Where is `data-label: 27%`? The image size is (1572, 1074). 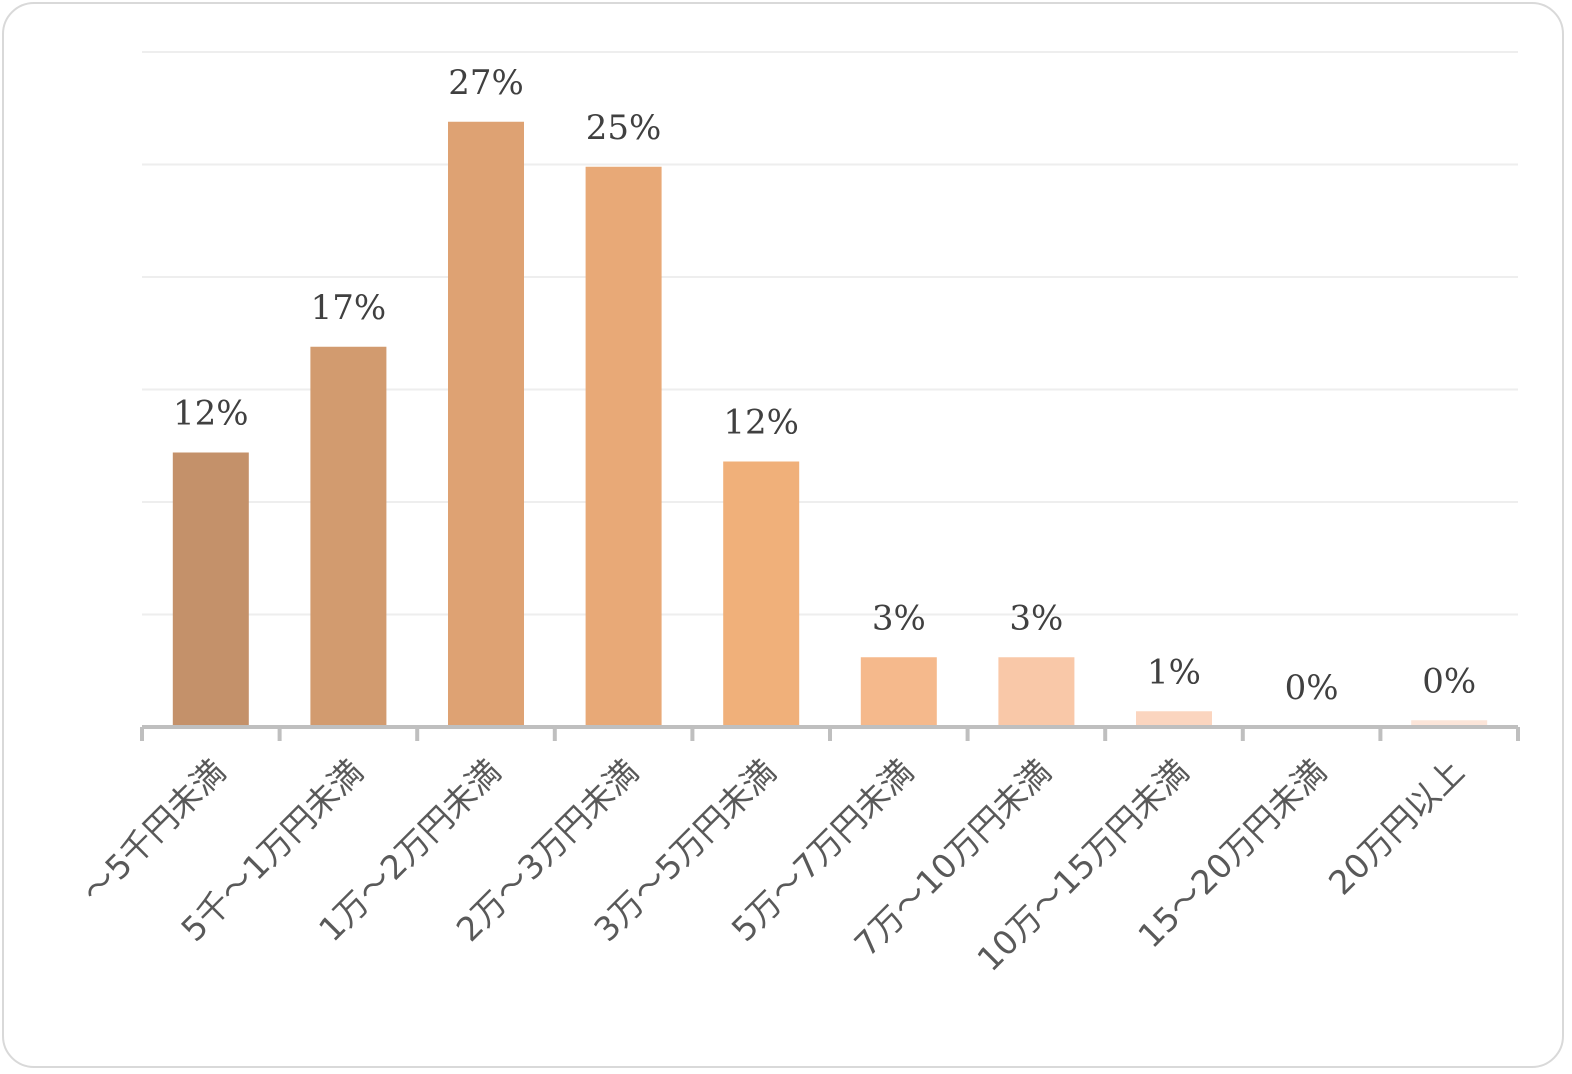
data-label: 27% is located at coordinates (486, 83).